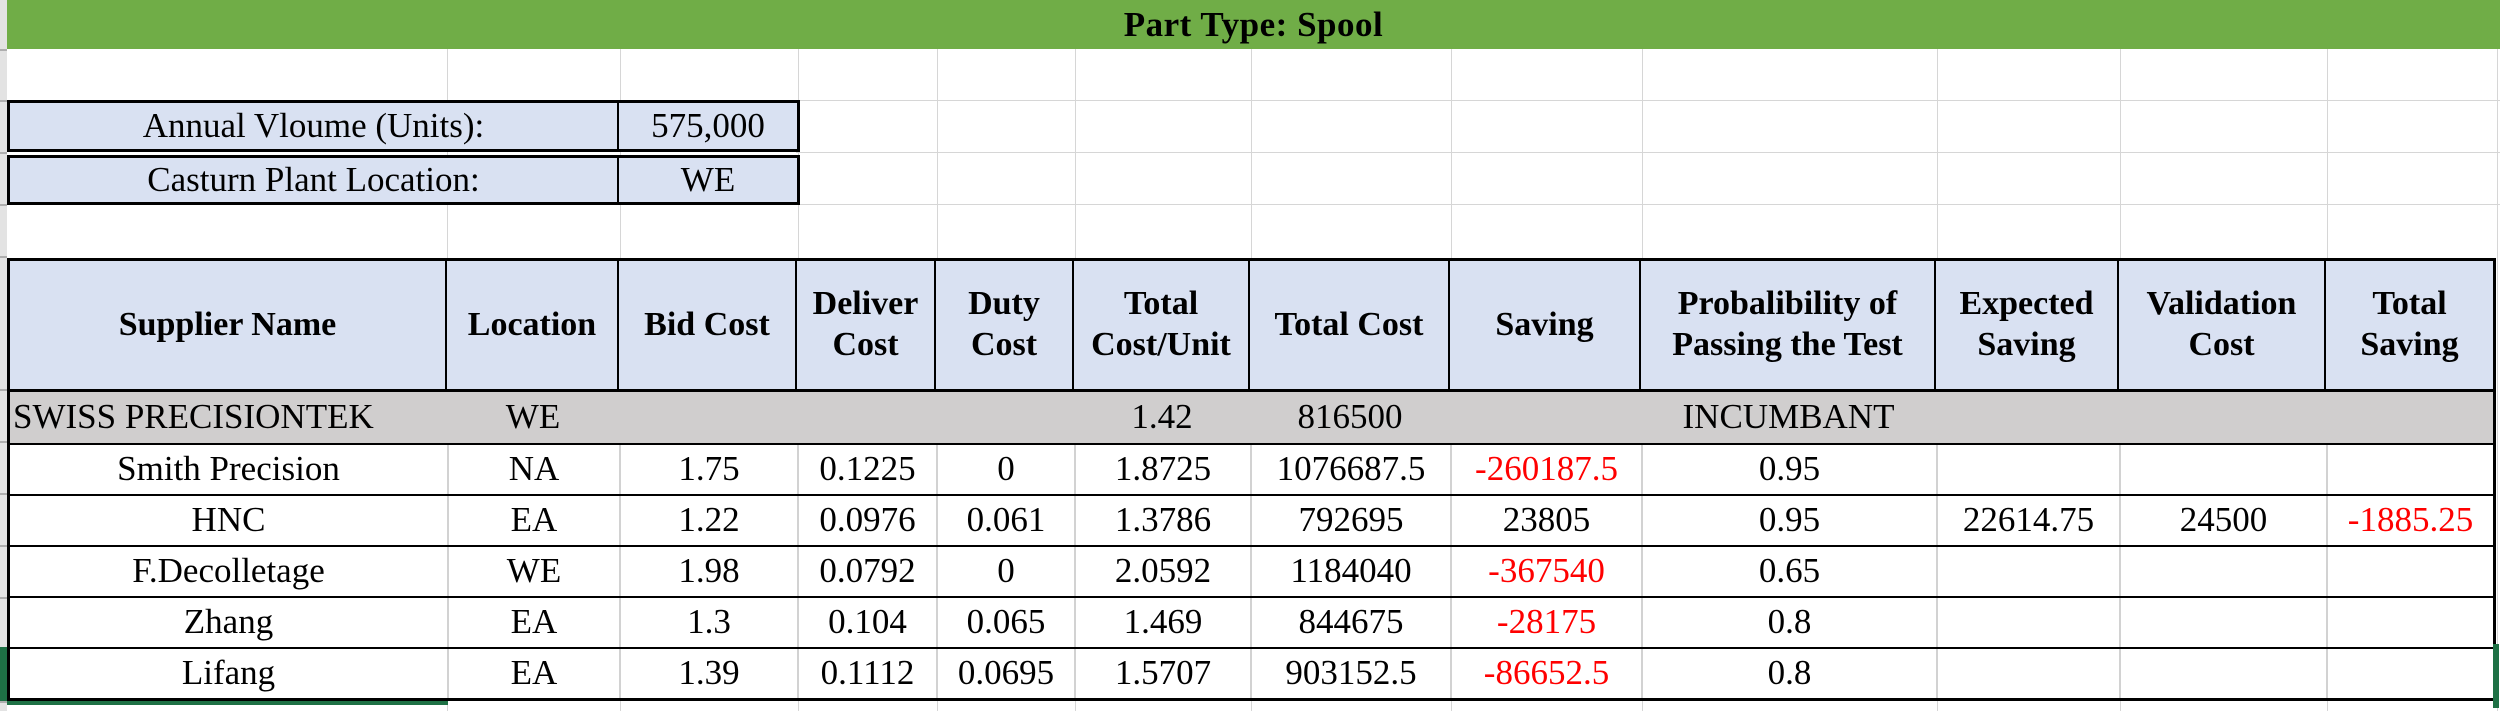 The width and height of the screenshot is (2500, 711). I want to click on column-header-location: Location, so click(533, 325).